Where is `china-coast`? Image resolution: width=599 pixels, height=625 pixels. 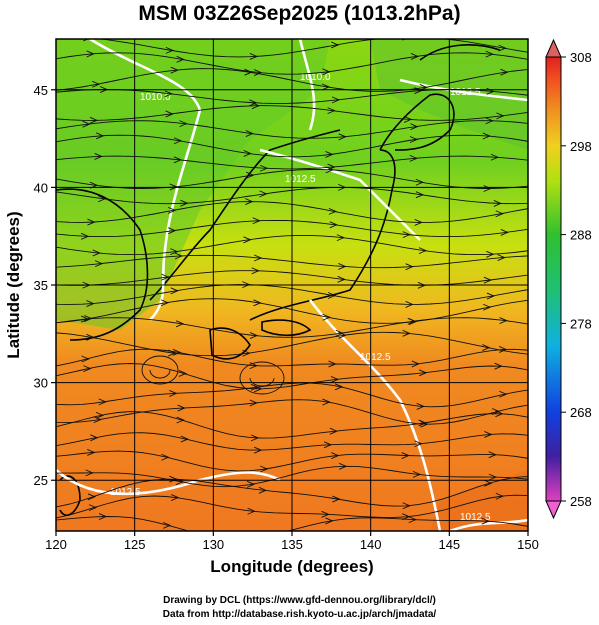
china-coast is located at coordinates (245, 215).